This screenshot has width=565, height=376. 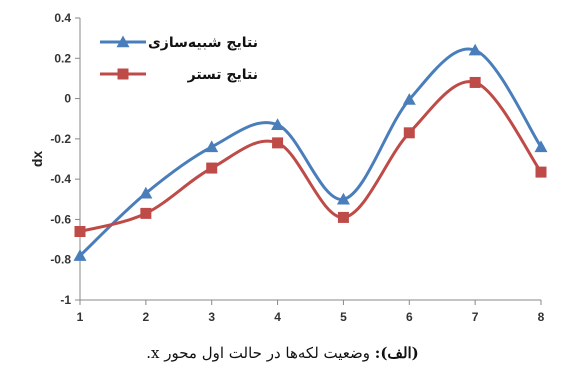 I want to click on x-tick-label: 3, so click(x=211, y=317).